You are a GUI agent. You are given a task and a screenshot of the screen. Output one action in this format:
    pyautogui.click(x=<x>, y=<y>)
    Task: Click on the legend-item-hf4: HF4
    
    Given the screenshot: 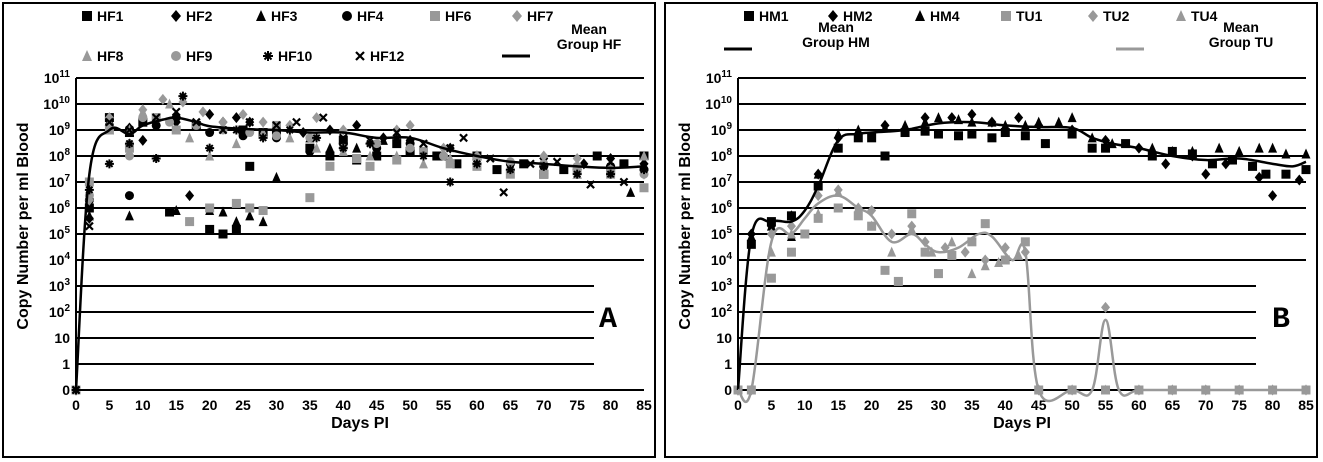 What is the action you would take?
    pyautogui.click(x=363, y=16)
    